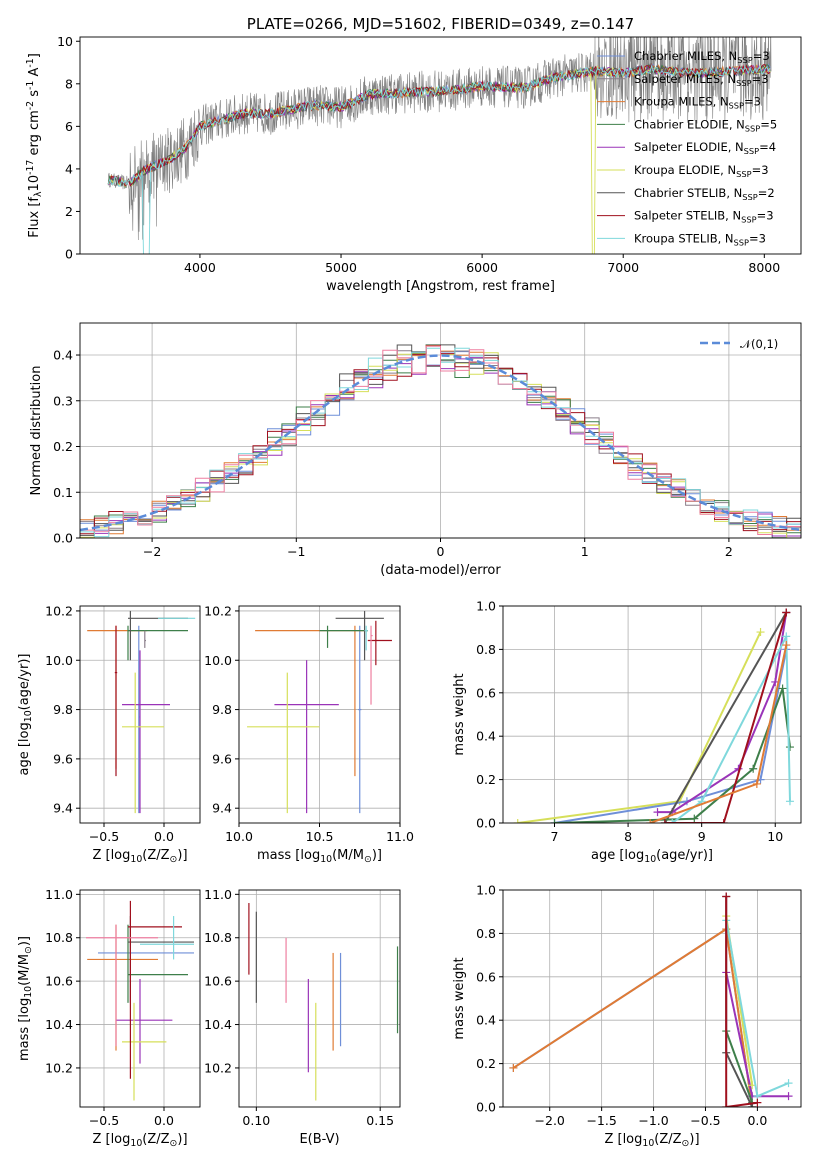  I want to click on y-tick-label: 10, so click(65, 41).